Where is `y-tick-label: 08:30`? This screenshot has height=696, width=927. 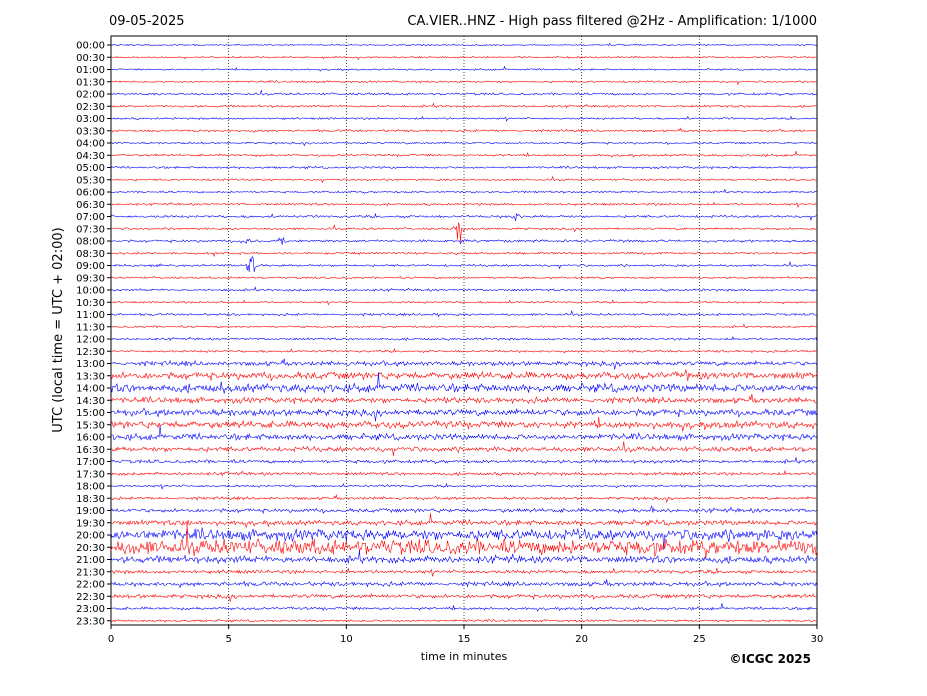
y-tick-label: 08:30 is located at coordinates (90, 254).